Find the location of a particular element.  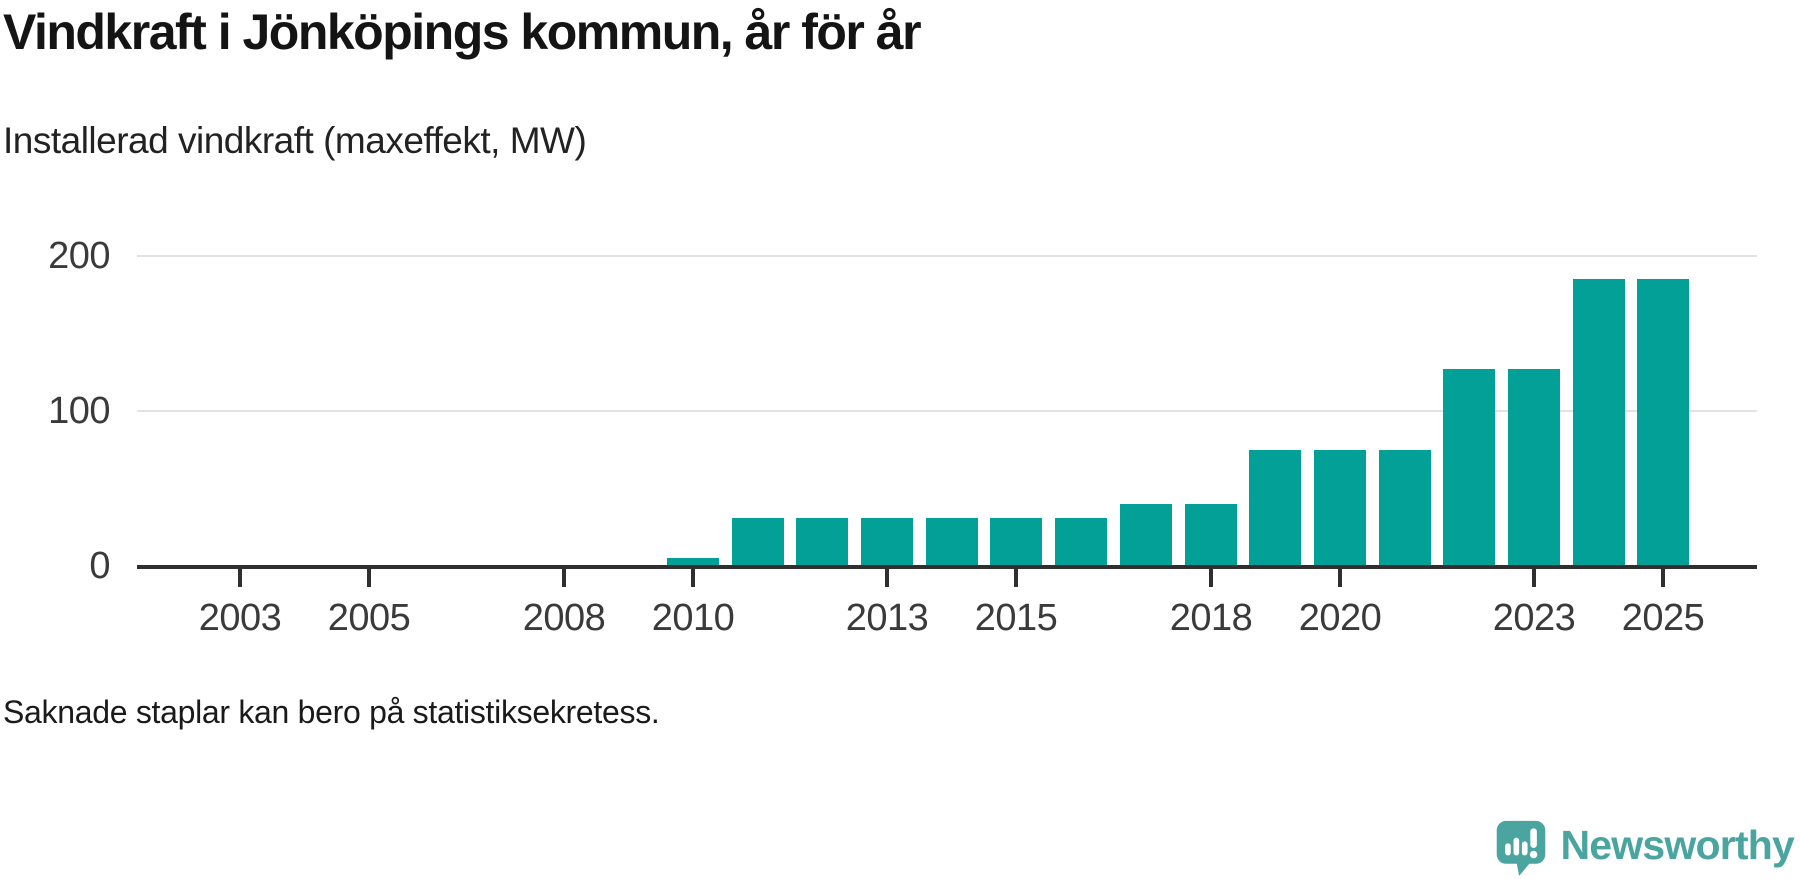

bar-2014 is located at coordinates (952, 542).